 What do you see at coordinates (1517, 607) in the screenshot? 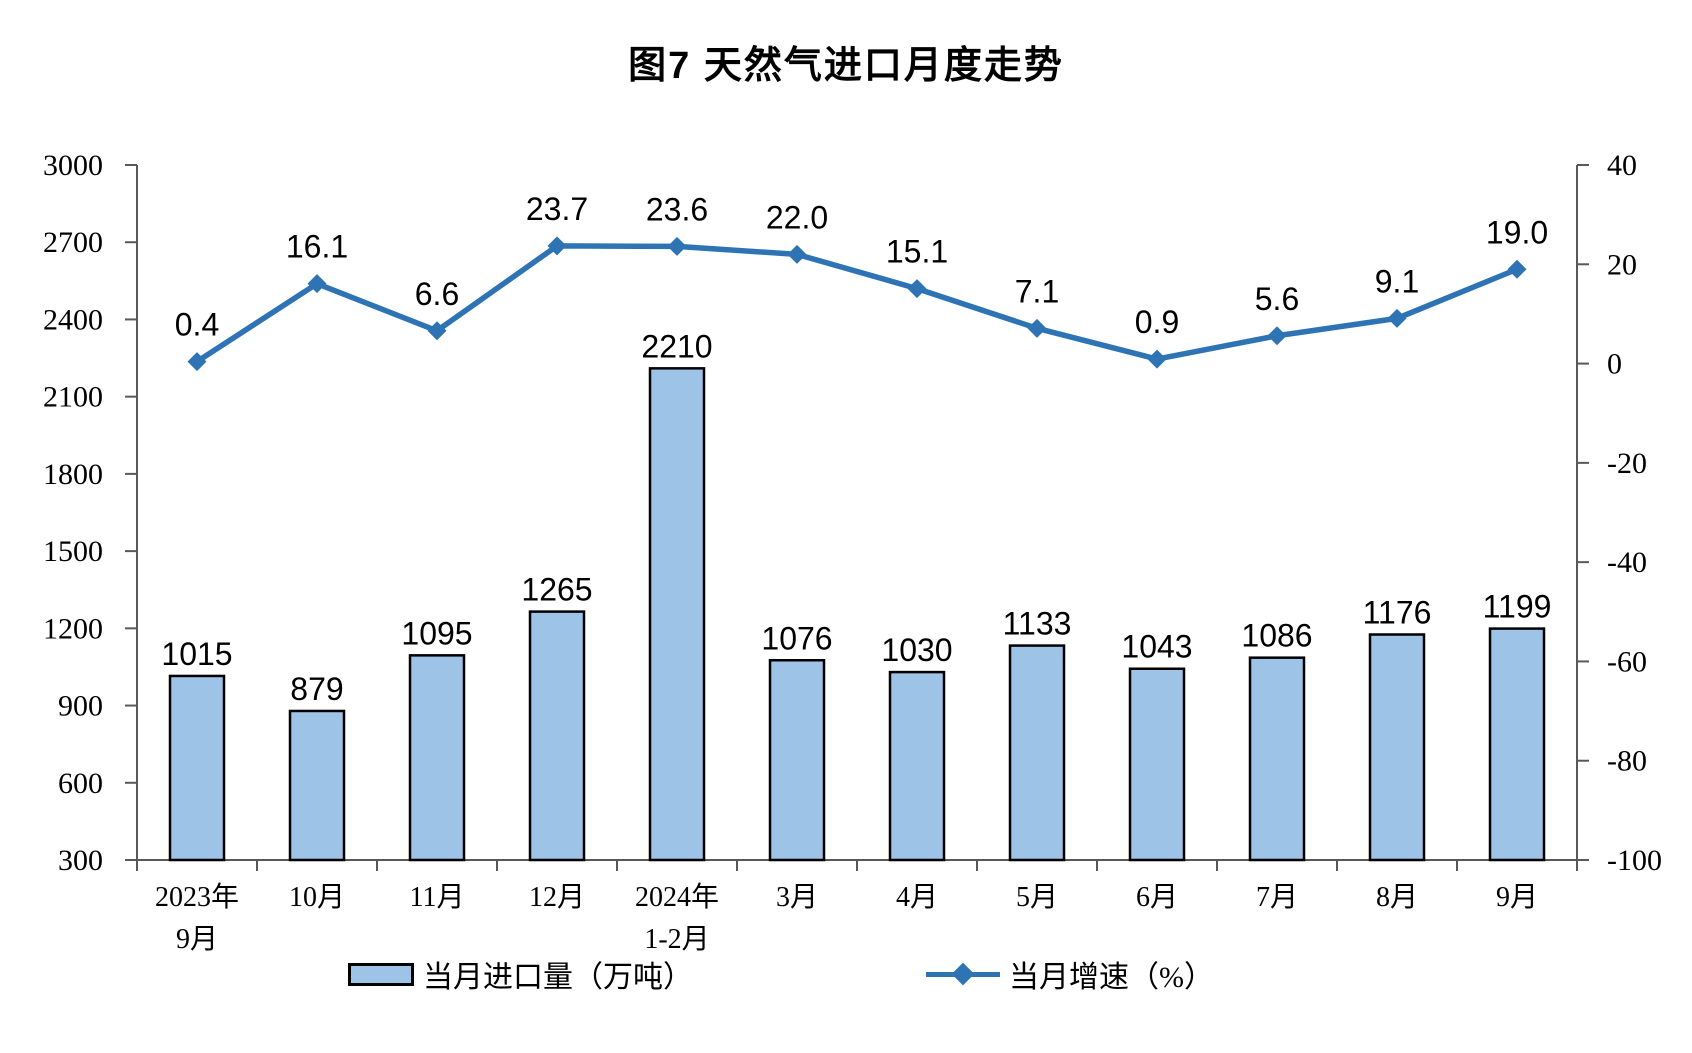
I see `bar-value-label: 1199` at bounding box center [1517, 607].